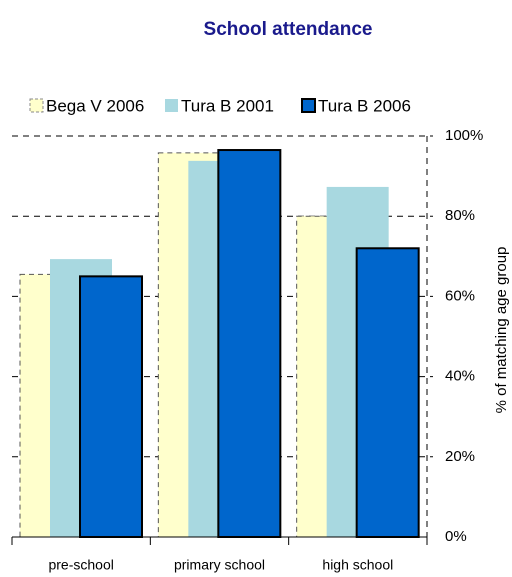 This screenshot has height=577, width=512. What do you see at coordinates (227, 105) in the screenshot?
I see `legend-label: Tura B 2001` at bounding box center [227, 105].